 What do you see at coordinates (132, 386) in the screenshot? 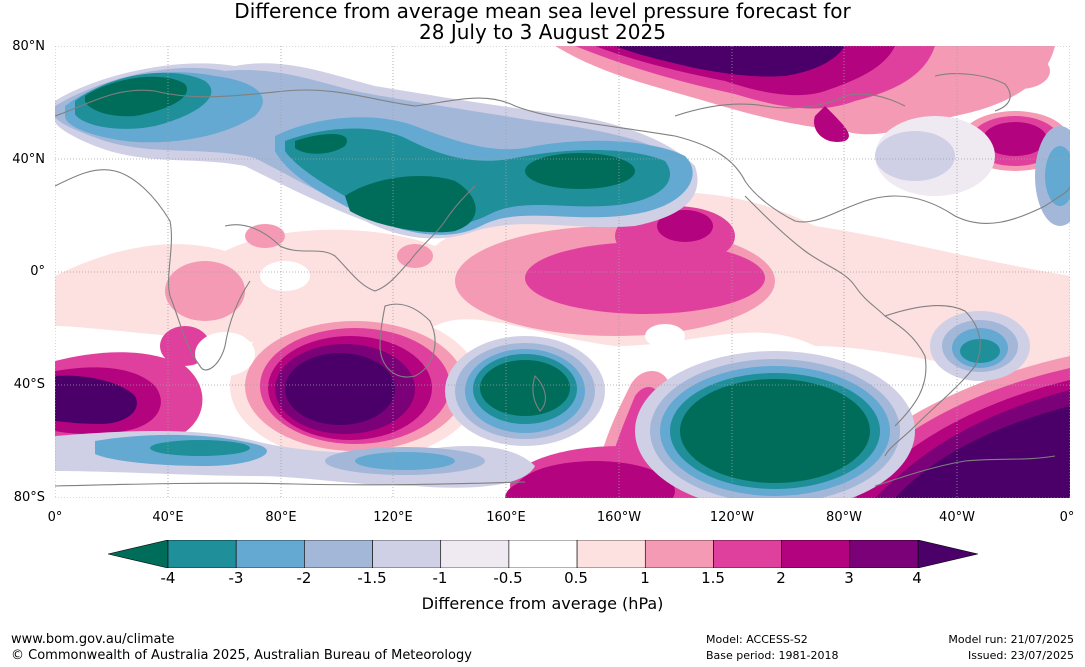
I see `positive-anomaly-south-atlantic` at bounding box center [132, 386].